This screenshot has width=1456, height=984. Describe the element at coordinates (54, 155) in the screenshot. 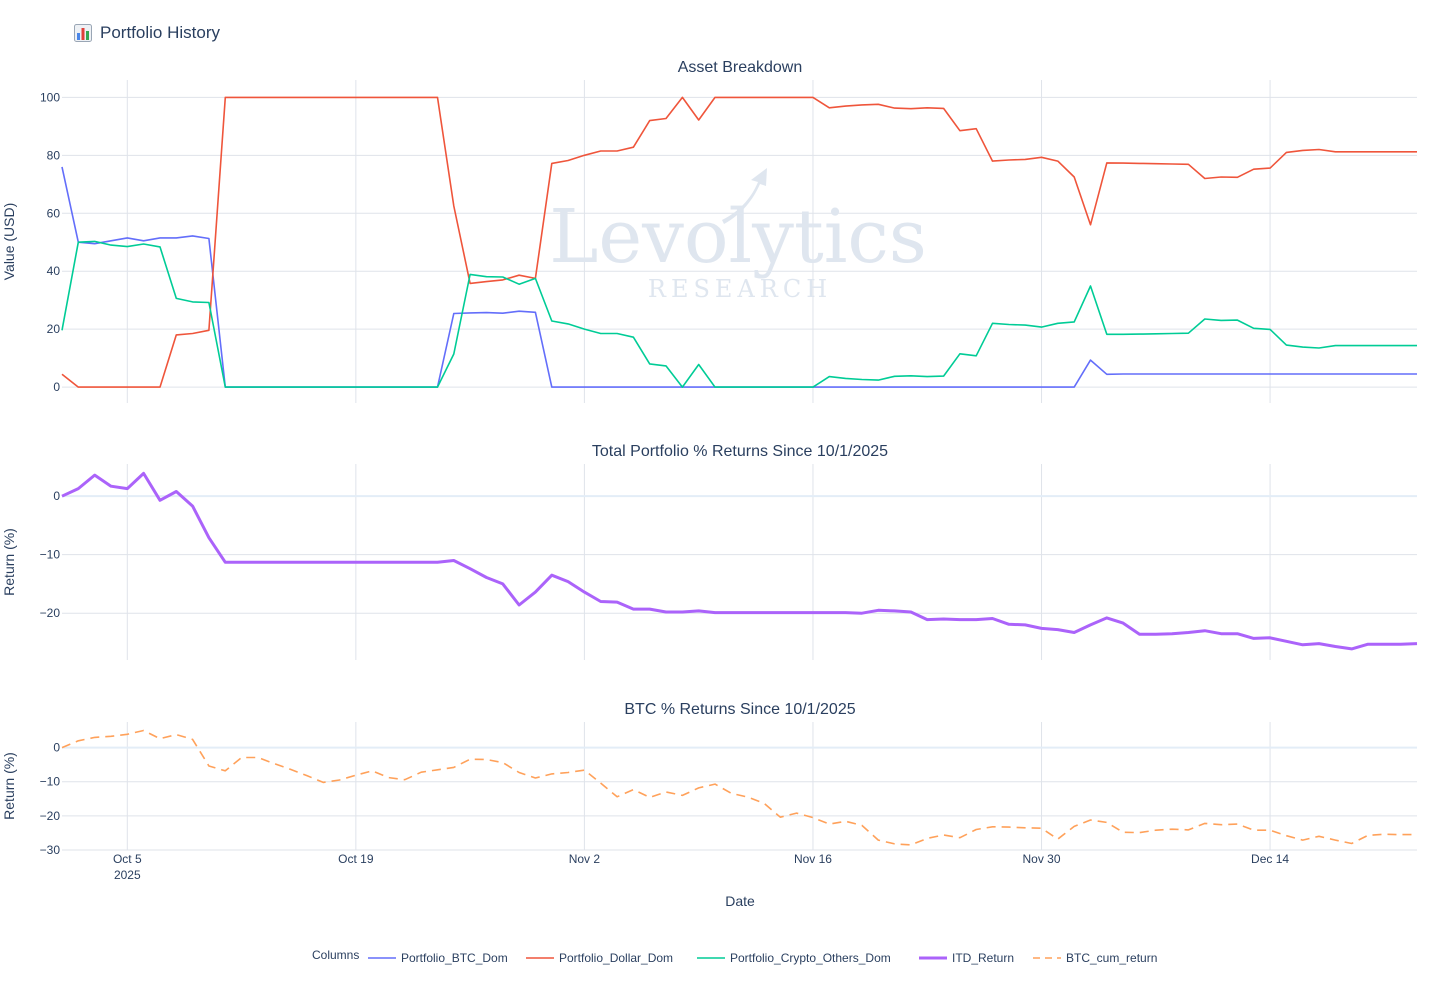

I see `y-tick-label: 80` at that location.